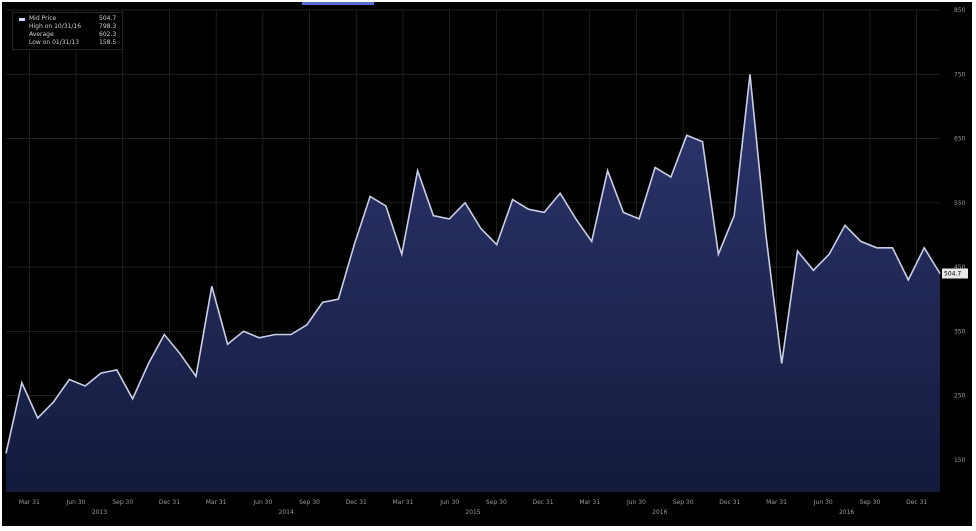  I want to click on legend-value: 798.3, so click(108, 26).